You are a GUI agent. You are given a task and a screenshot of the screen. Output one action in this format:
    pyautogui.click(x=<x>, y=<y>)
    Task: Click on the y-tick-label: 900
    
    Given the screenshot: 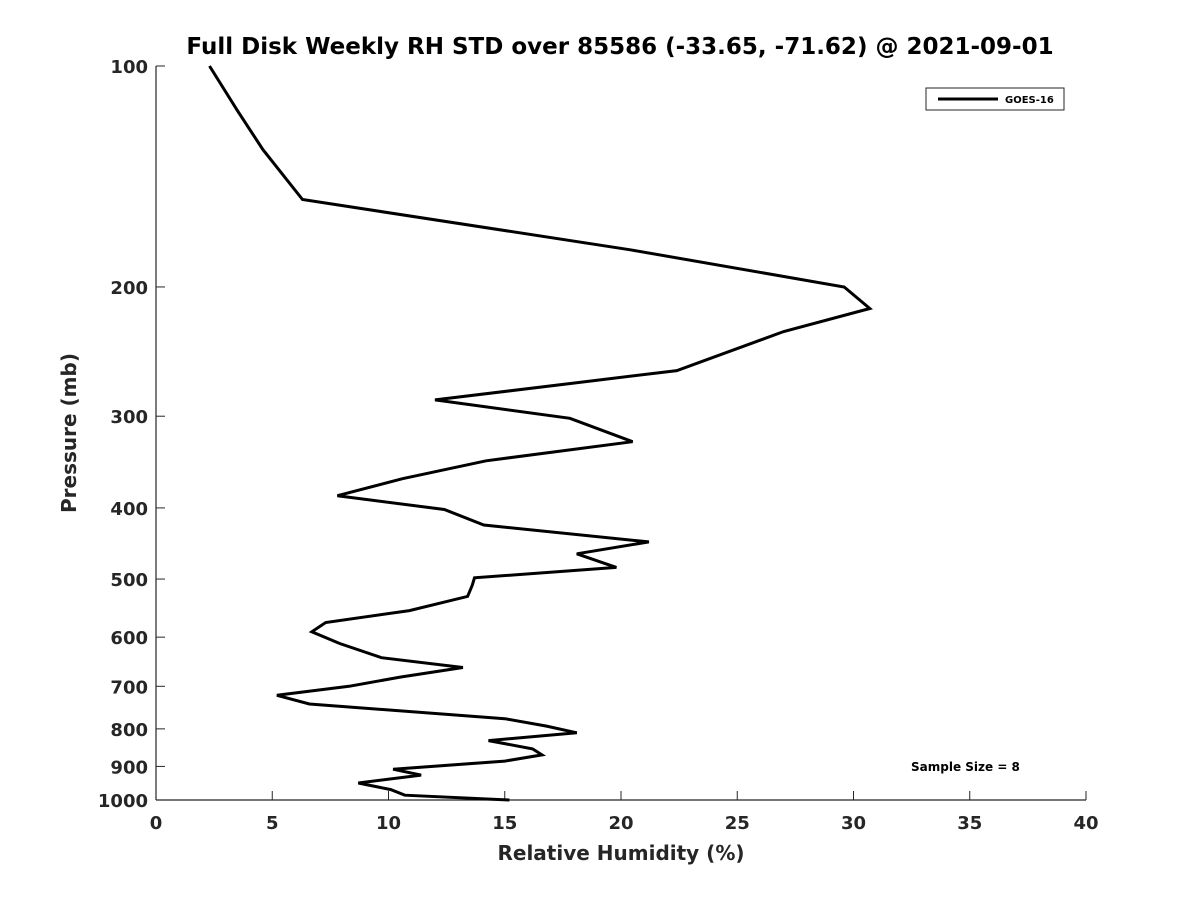 What is the action you would take?
    pyautogui.click(x=129, y=767)
    